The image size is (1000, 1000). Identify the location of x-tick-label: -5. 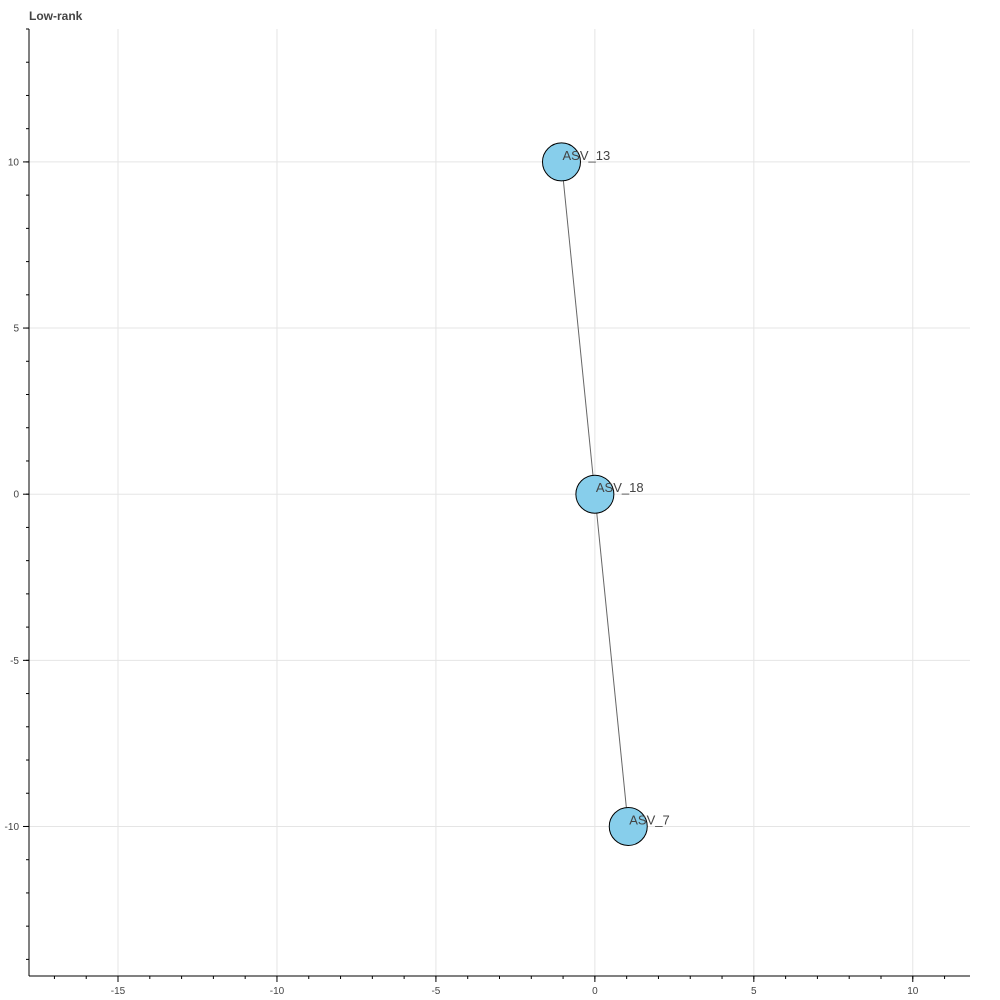
(435, 991).